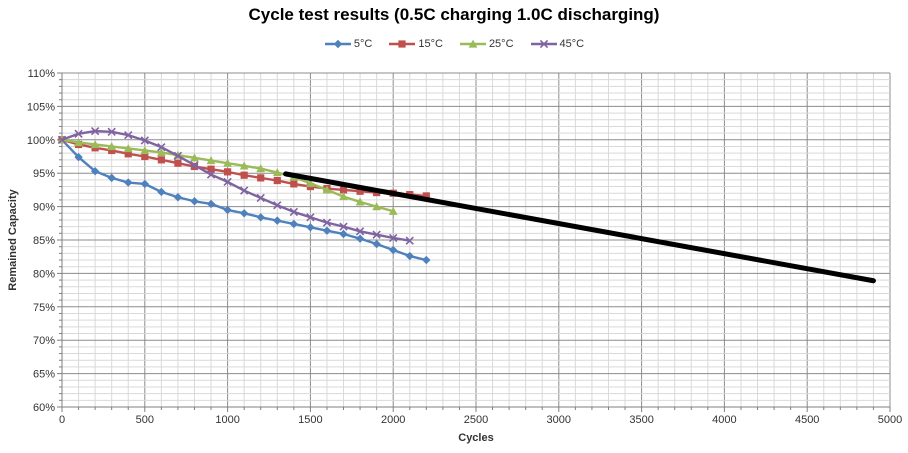 Image resolution: width=908 pixels, height=453 pixels. I want to click on y-tick-label: 60%, so click(44, 408).